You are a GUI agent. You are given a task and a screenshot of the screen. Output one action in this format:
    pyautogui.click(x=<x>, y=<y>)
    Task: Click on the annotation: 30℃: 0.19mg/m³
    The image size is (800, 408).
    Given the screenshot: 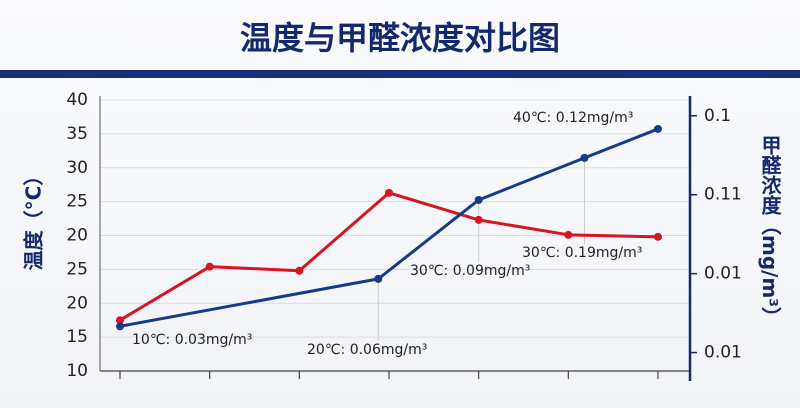 What is the action you would take?
    pyautogui.click(x=582, y=253)
    